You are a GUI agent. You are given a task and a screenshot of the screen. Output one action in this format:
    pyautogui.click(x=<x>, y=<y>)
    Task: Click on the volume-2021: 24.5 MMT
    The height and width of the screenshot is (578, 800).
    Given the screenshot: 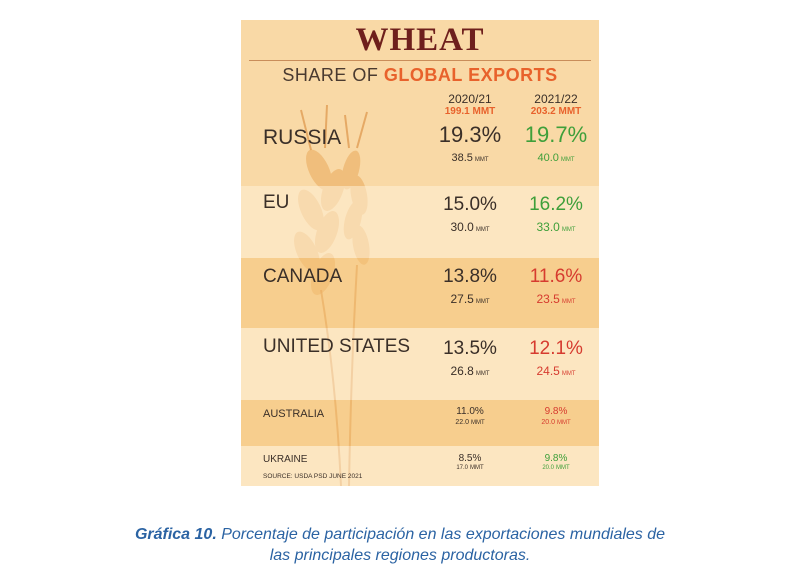 What is the action you would take?
    pyautogui.click(x=555, y=371)
    